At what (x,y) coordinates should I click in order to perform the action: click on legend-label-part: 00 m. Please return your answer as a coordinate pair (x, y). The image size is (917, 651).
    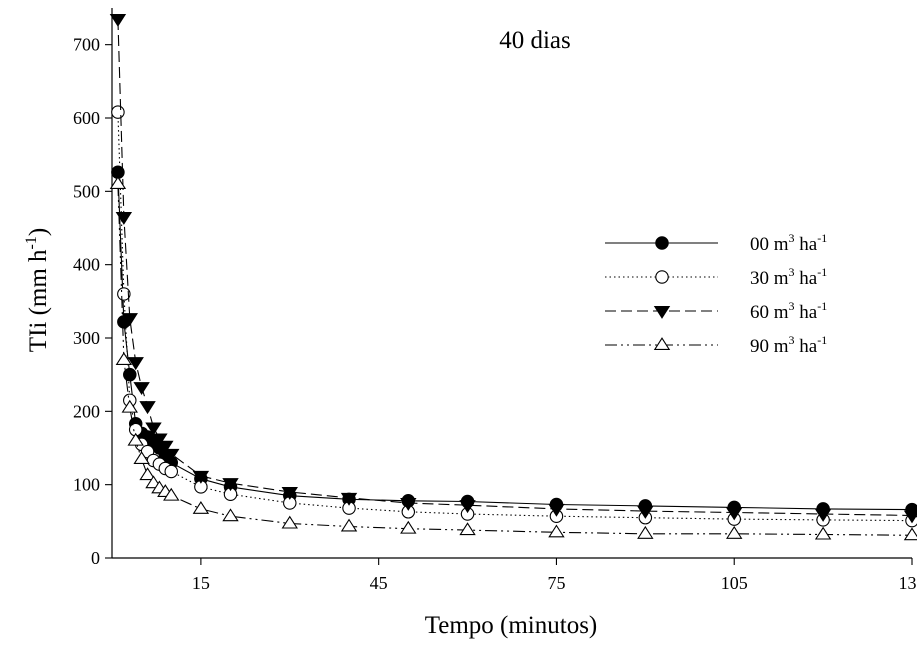
    Looking at the image, I should click on (769, 244).